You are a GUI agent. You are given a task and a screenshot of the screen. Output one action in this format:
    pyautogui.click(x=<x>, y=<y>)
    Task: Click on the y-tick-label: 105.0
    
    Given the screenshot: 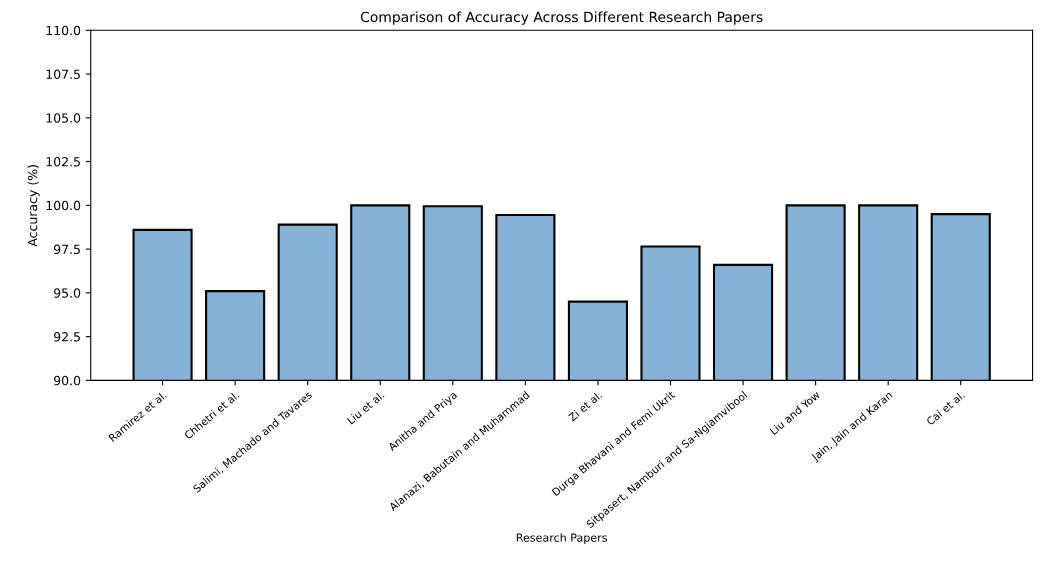 What is the action you would take?
    pyautogui.click(x=63, y=118)
    